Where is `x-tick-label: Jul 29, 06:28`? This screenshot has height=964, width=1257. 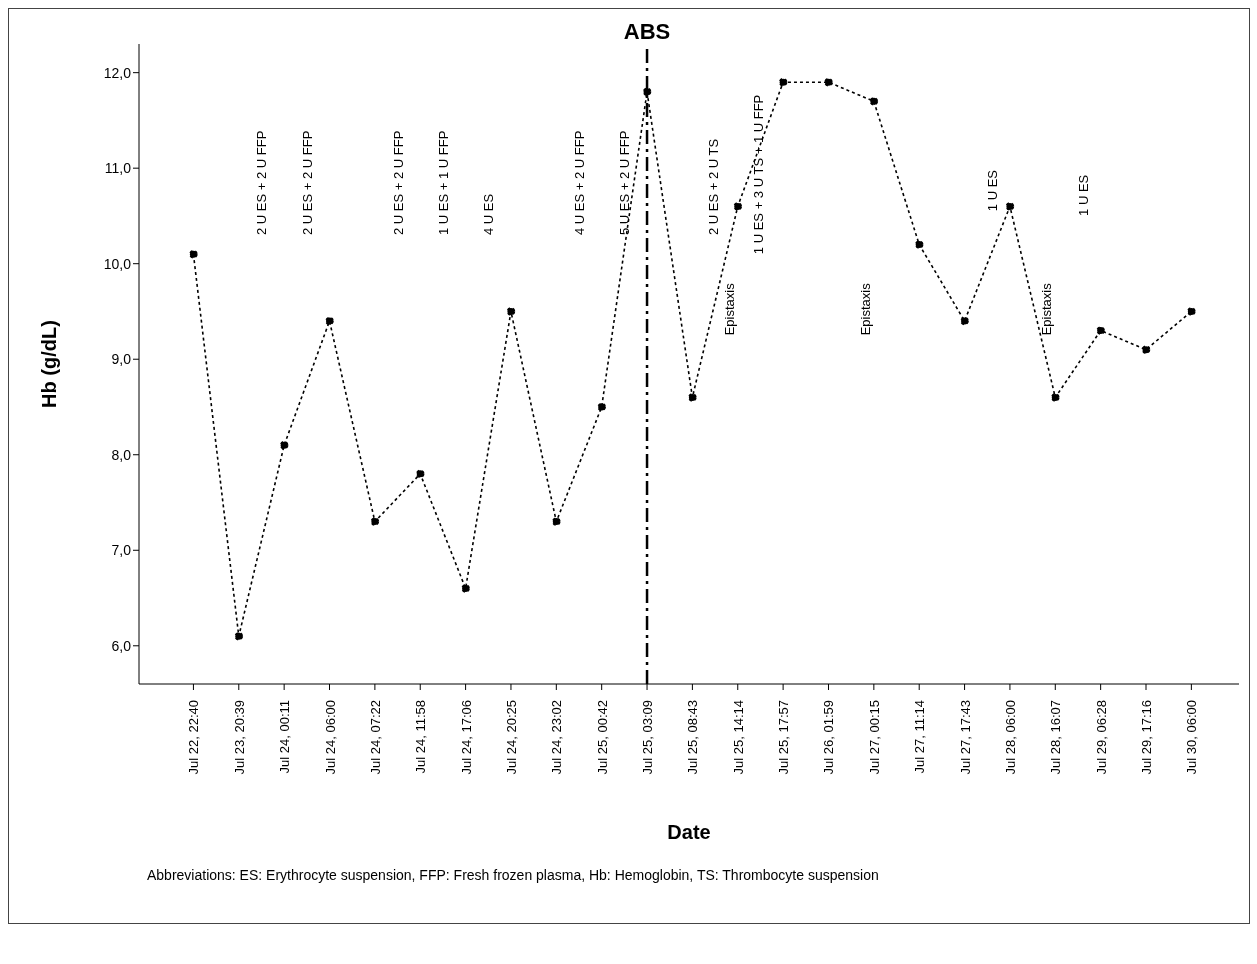
x-tick-label: Jul 29, 06:28 is located at coordinates (1101, 737).